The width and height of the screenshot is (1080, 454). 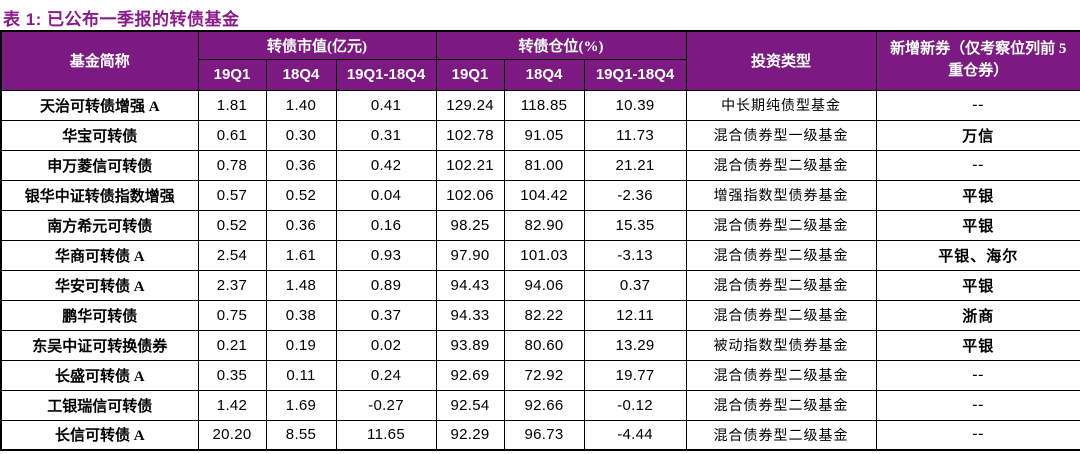 What do you see at coordinates (386, 405) in the screenshot?
I see `mv-diff-cell: -0.27` at bounding box center [386, 405].